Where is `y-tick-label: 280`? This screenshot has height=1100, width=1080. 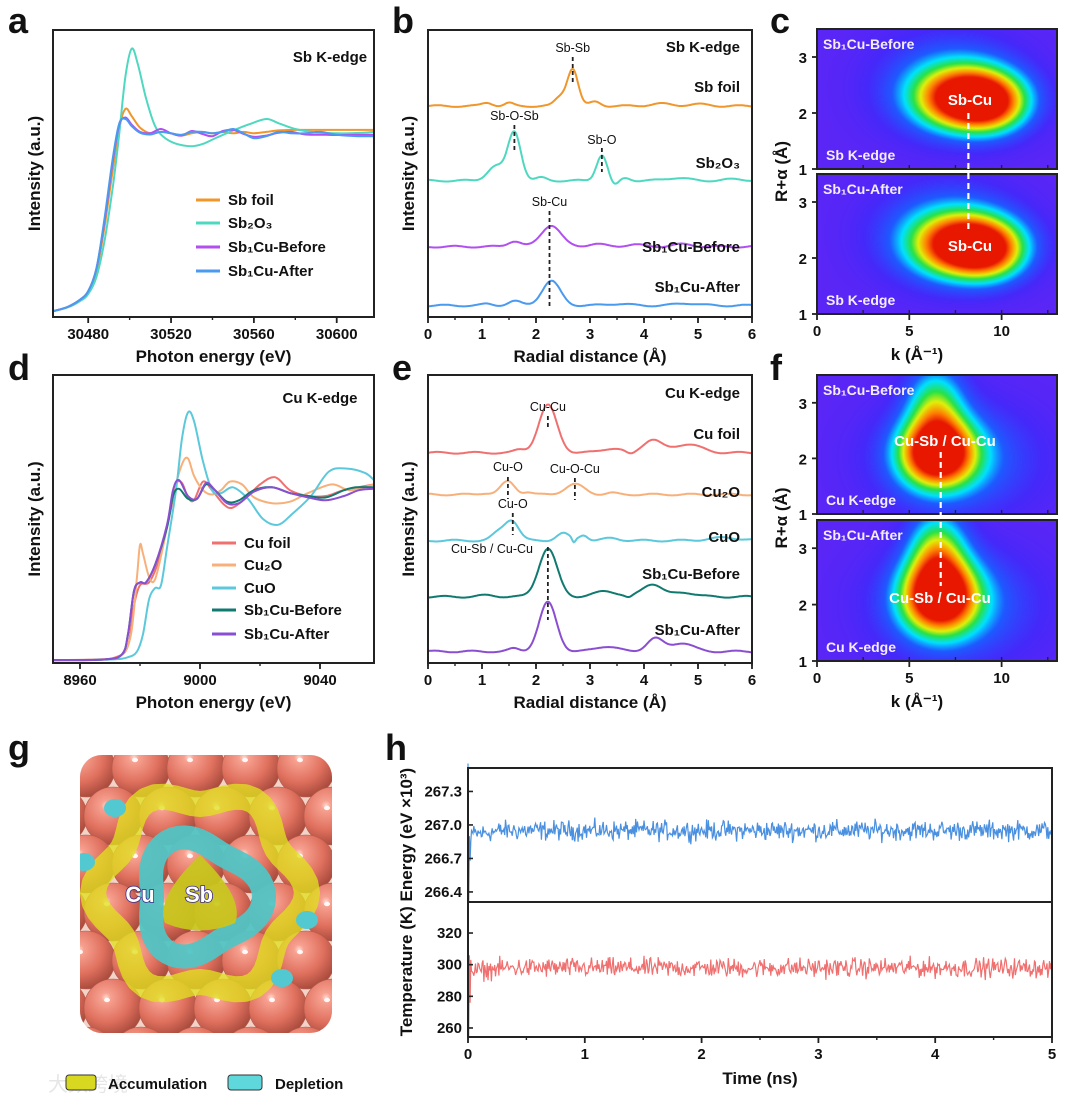 y-tick-label: 280 is located at coordinates (449, 996).